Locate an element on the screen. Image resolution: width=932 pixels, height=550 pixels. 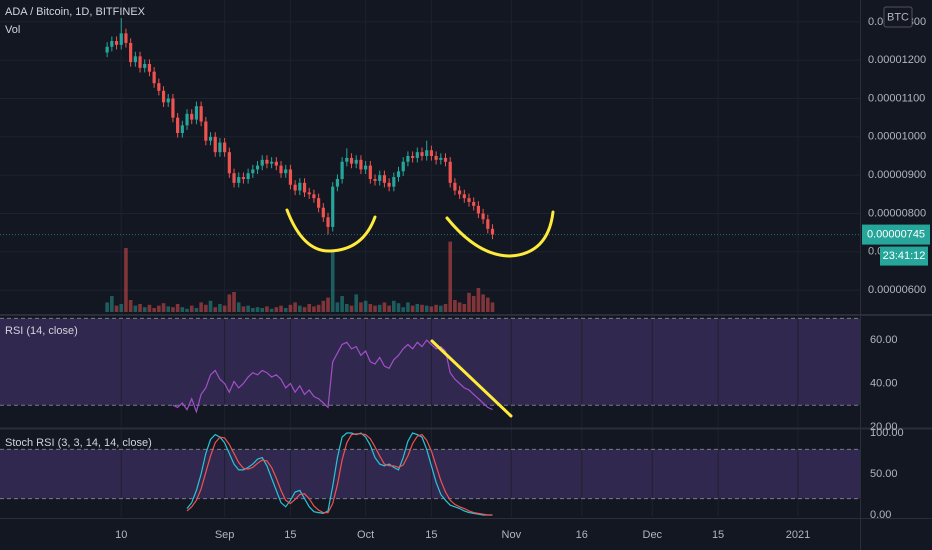
y-tick-label: 100.00 is located at coordinates (887, 433).